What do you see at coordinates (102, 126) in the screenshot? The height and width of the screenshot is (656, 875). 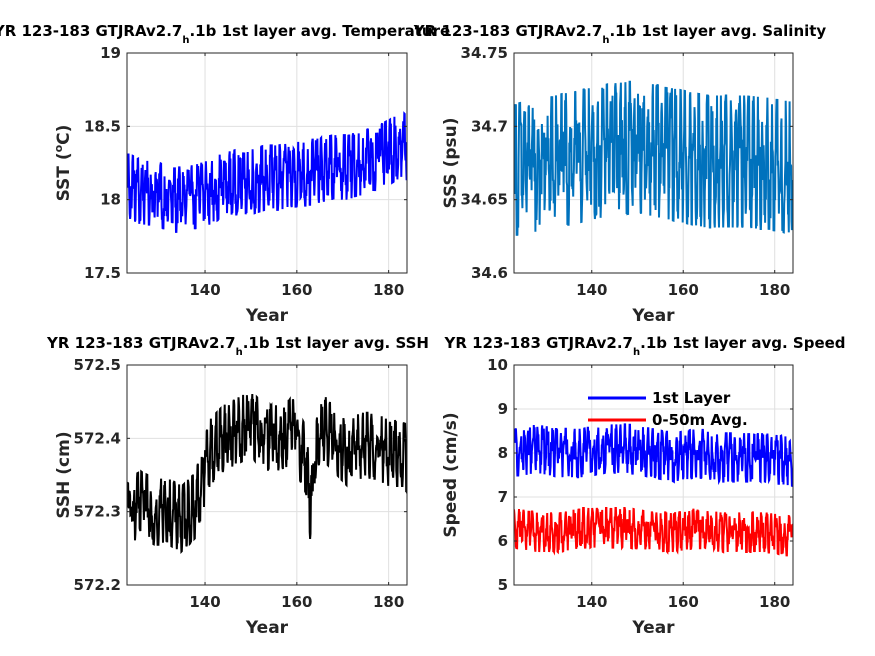 I see `y-tick-label: 18.5` at bounding box center [102, 126].